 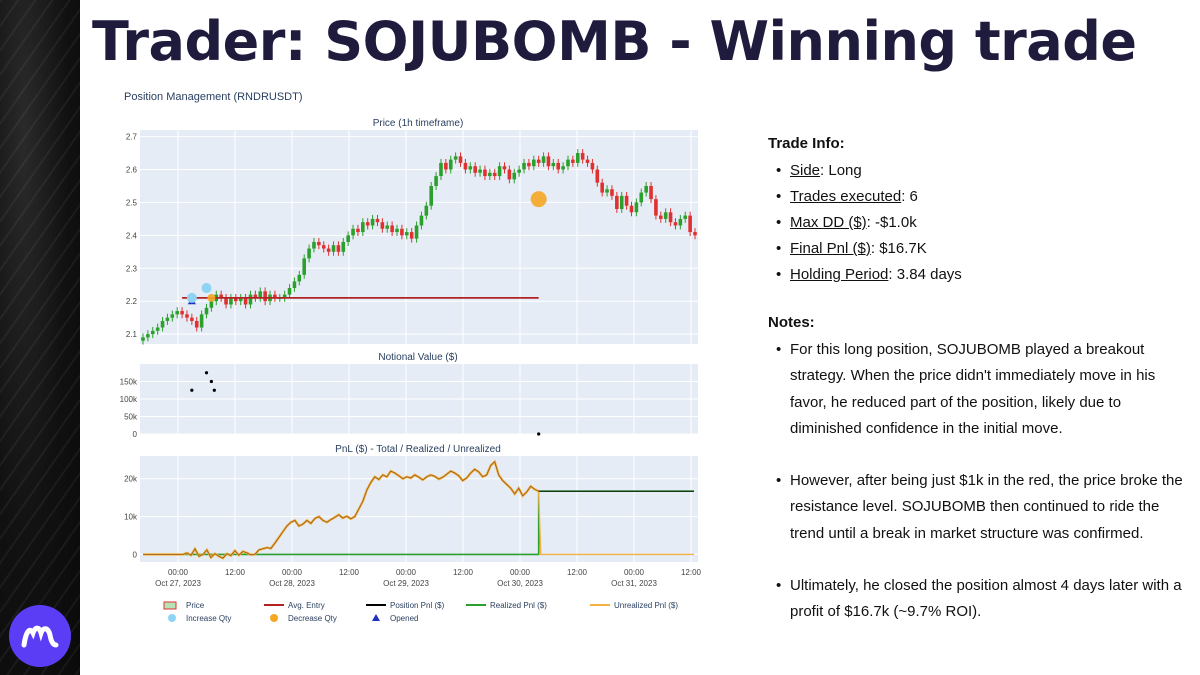 I want to click on price-y-tick: 2.6, so click(x=132, y=170).